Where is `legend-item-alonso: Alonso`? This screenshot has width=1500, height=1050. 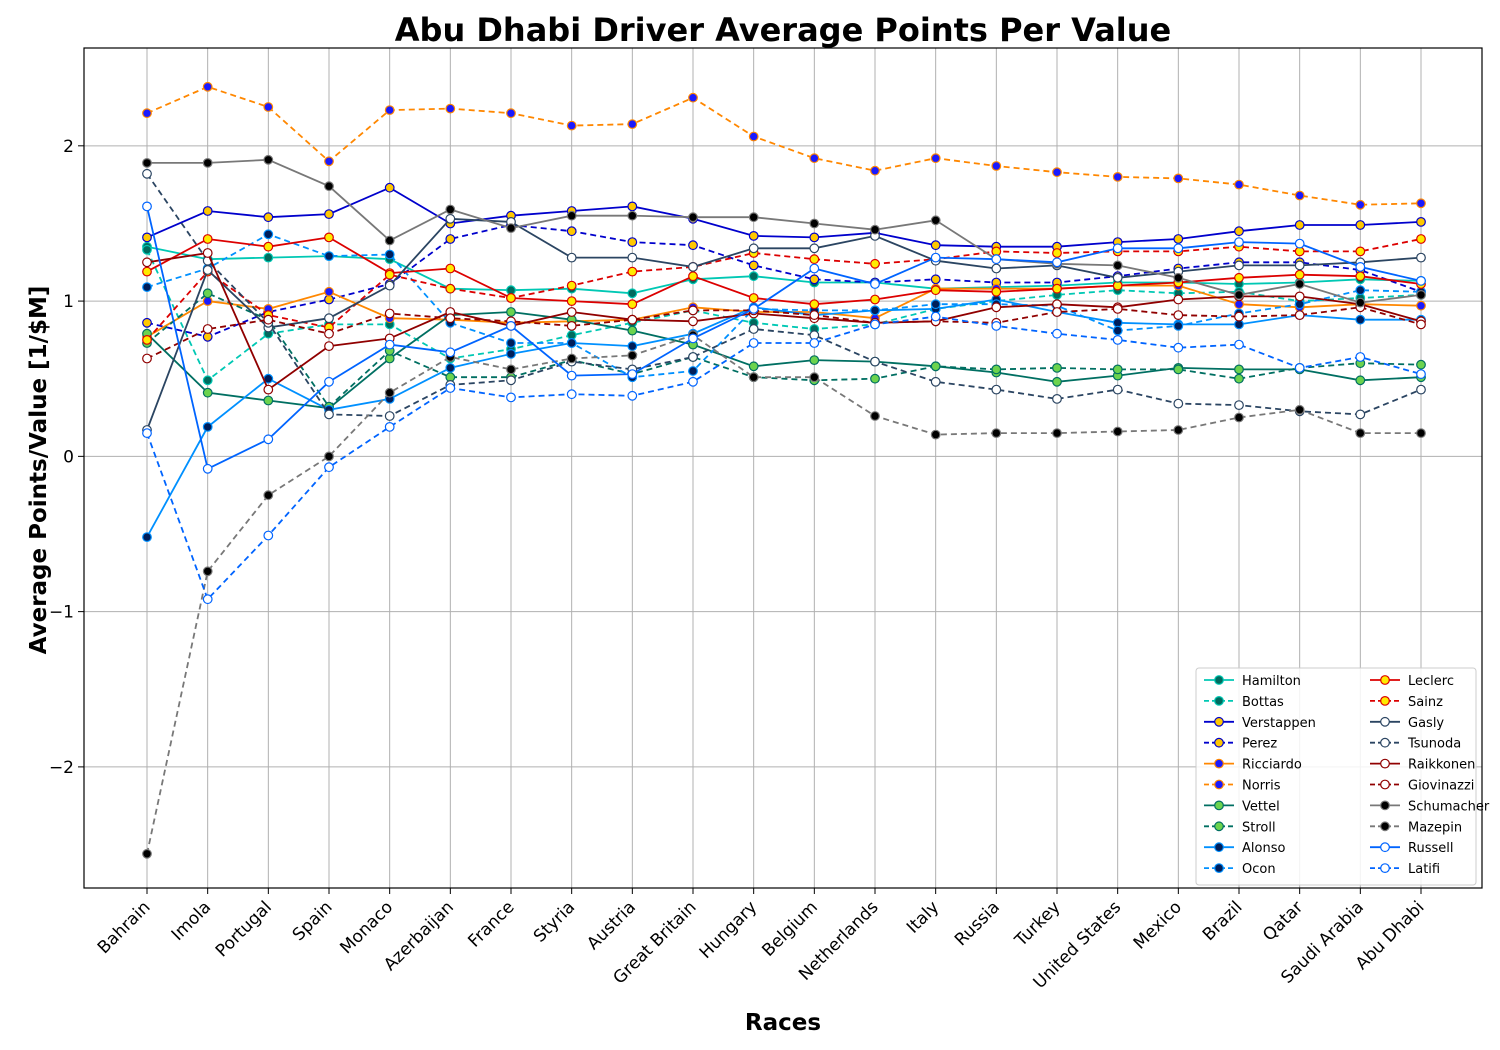 legend-item-alonso: Alonso is located at coordinates (1244, 848).